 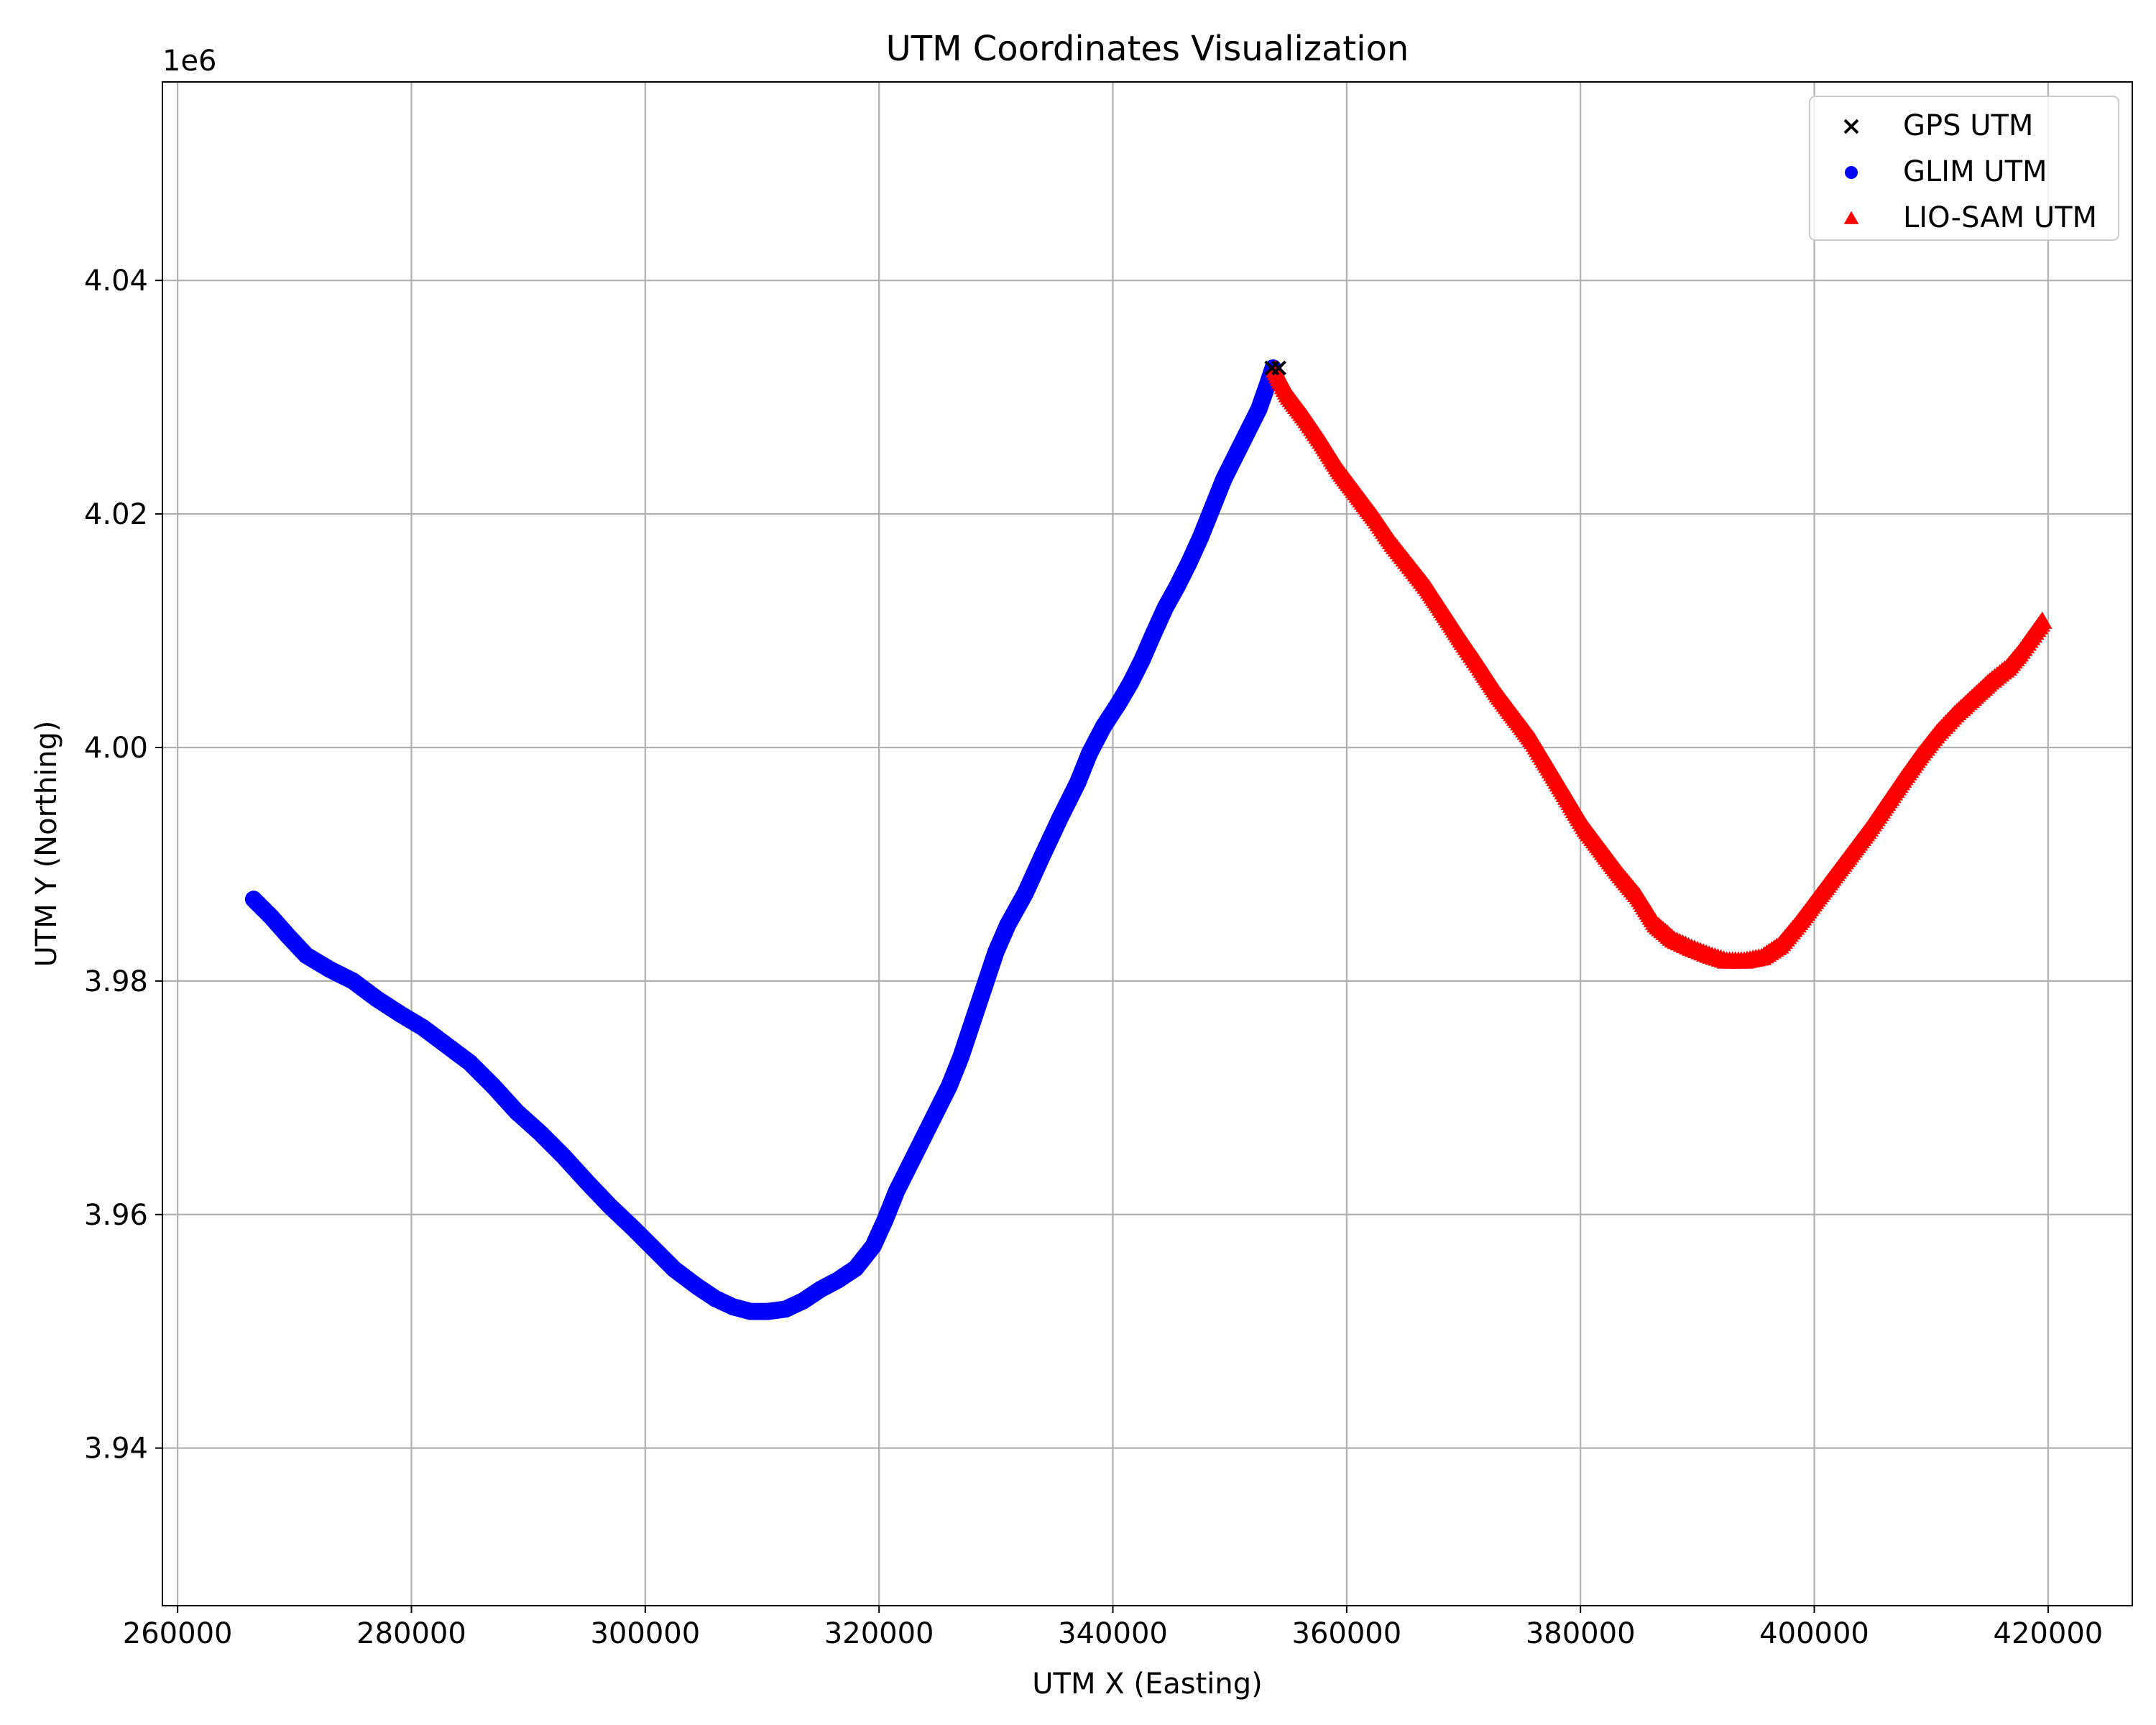 What do you see at coordinates (189, 61) in the screenshot?
I see `y-axis-offset-text: 1e6` at bounding box center [189, 61].